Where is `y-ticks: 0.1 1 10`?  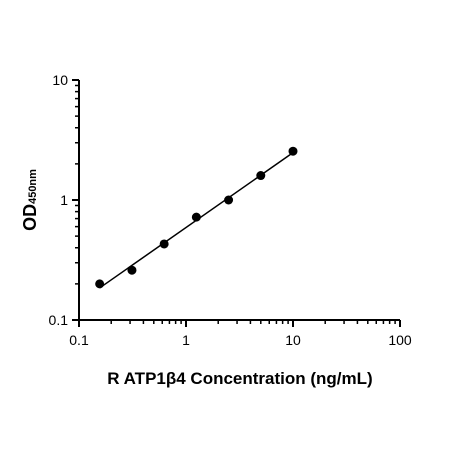 y-ticks: 0.1 1 10 is located at coordinates (64, 200).